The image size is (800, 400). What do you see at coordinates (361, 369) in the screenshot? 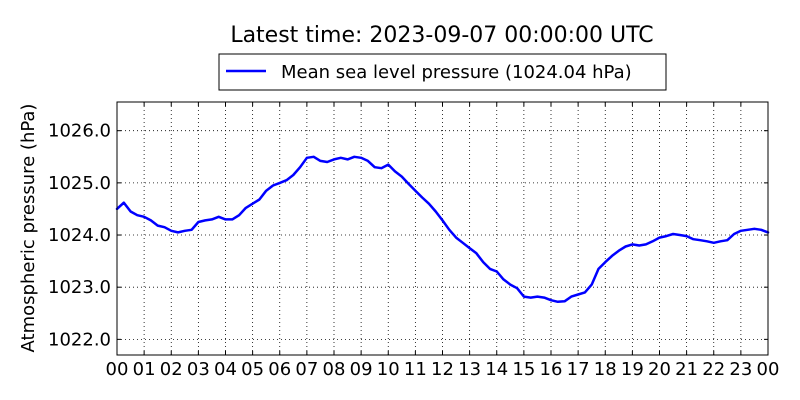
I see `x-tick-label: 09` at bounding box center [361, 369].